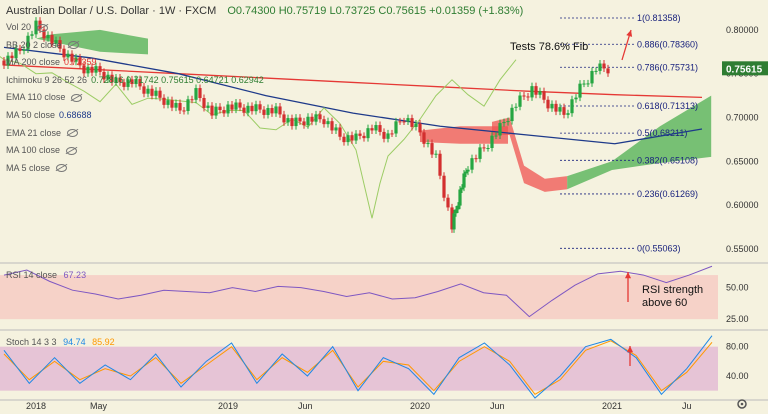 The width and height of the screenshot is (768, 414). Describe the element at coordinates (742, 161) in the screenshot. I see `price-tick-label: 0.65000` at that location.